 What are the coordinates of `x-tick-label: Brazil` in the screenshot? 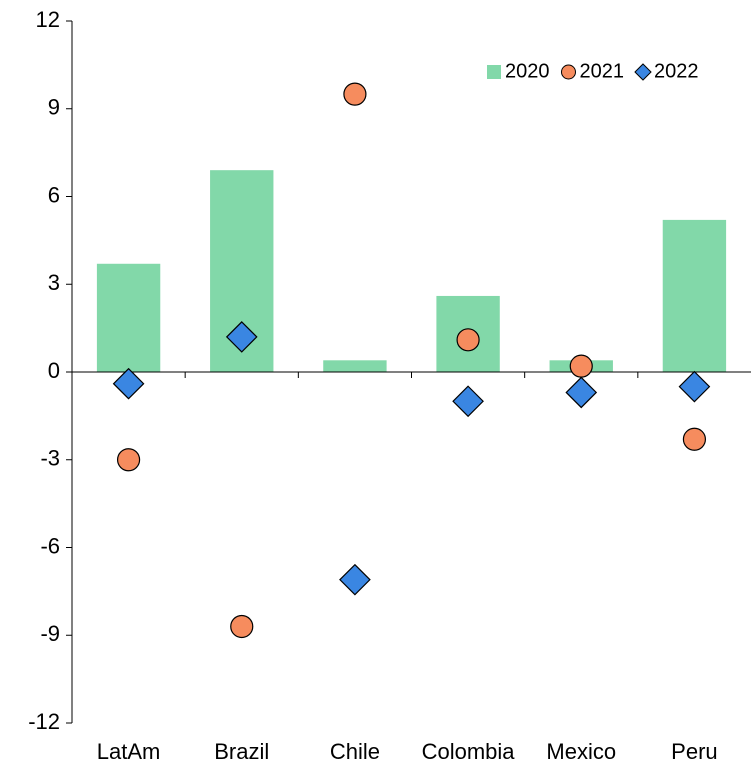 It's located at (241, 751).